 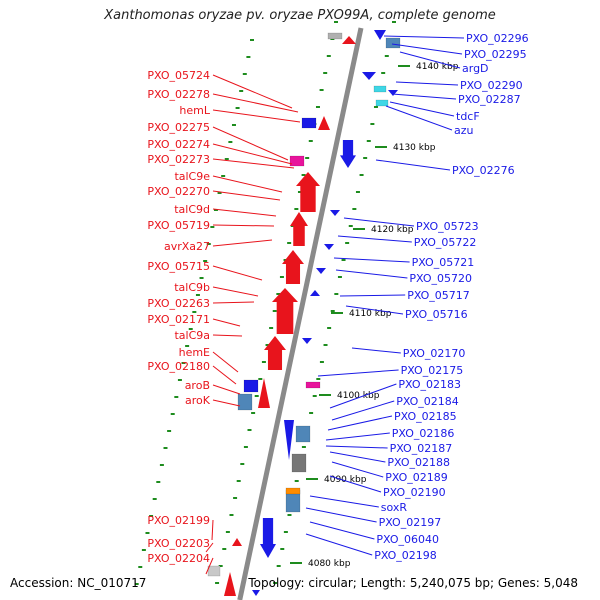 I want to click on gene-label: PXO_05721, so click(x=443, y=262).